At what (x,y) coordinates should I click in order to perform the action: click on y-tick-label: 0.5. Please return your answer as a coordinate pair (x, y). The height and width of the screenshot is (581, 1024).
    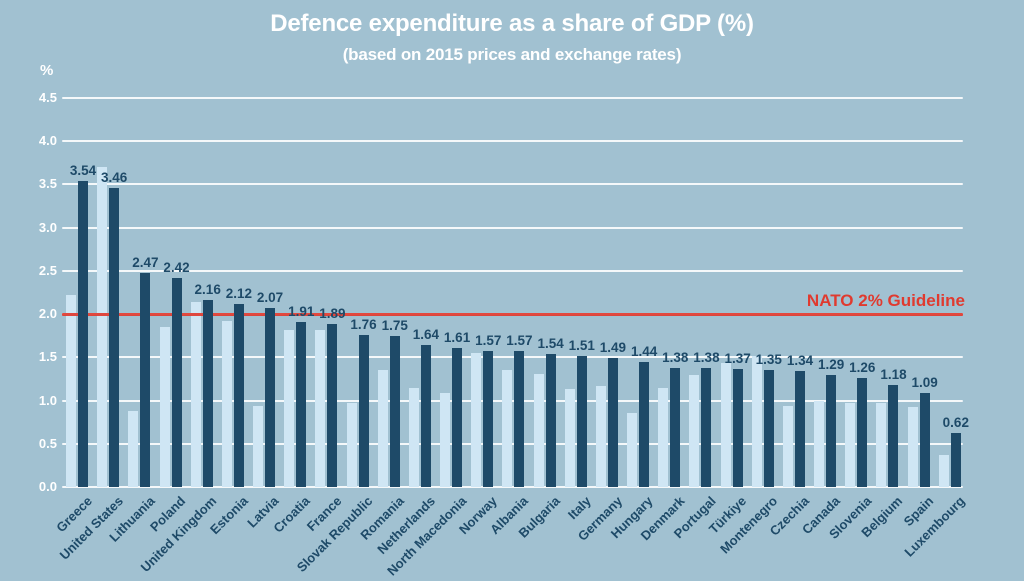
    Looking at the image, I should click on (47, 443).